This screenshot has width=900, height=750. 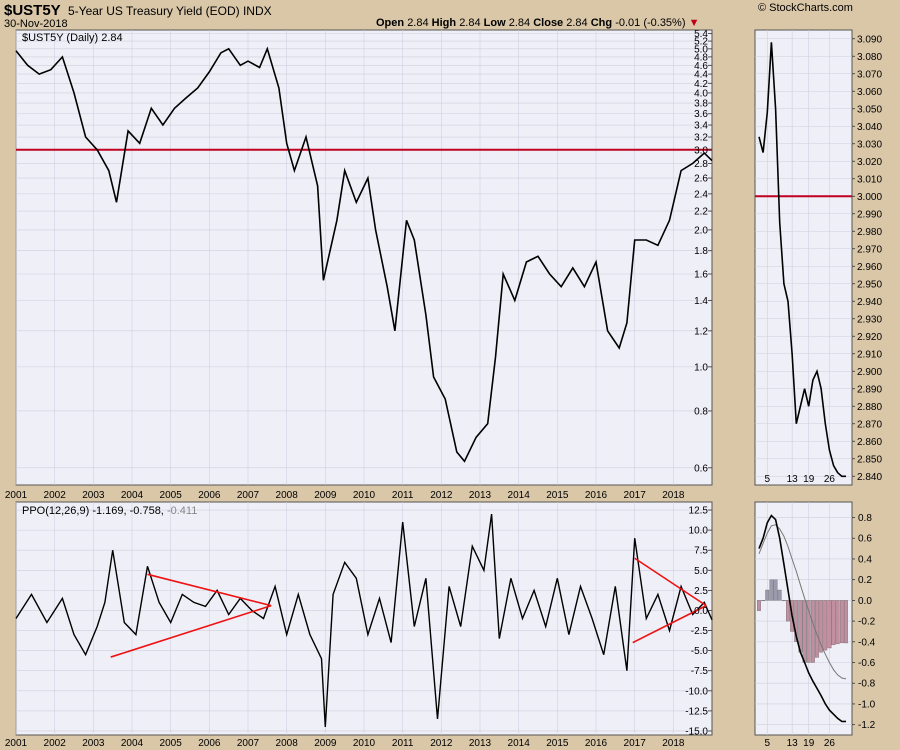 What do you see at coordinates (869, 92) in the screenshot?
I see `zoom-y-tick-label: 3.060` at bounding box center [869, 92].